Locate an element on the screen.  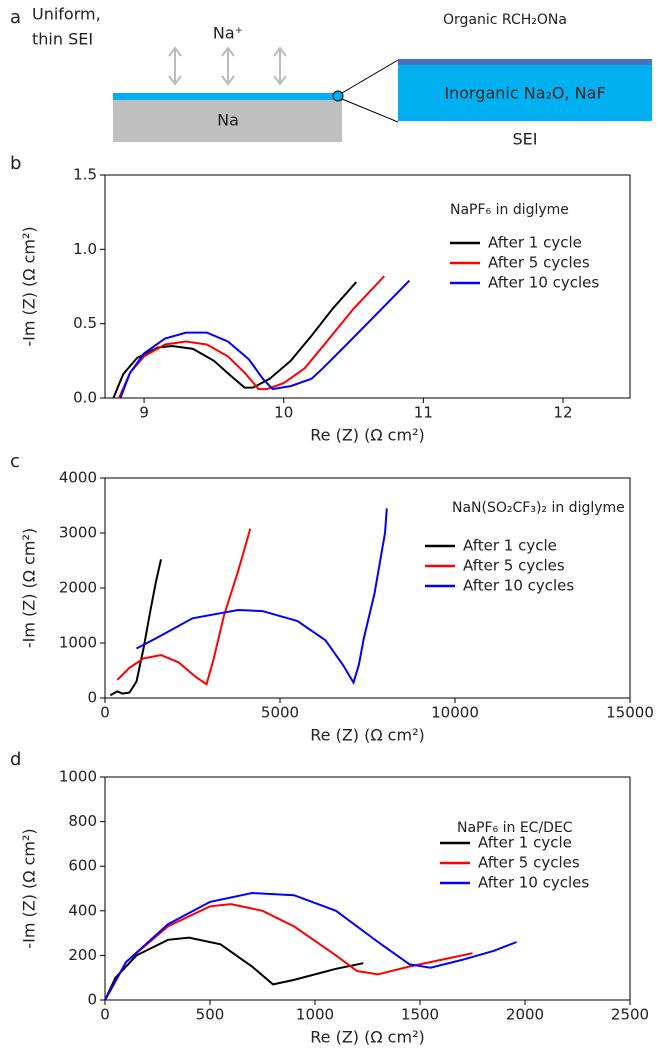
x-tick-label: 11 is located at coordinates (423, 413).